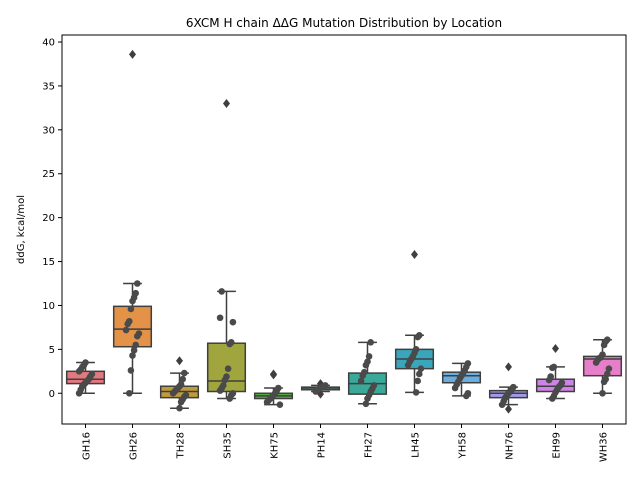 The image size is (640, 480). Describe the element at coordinates (134, 446) in the screenshot. I see `x-tick-label: GH26` at that location.